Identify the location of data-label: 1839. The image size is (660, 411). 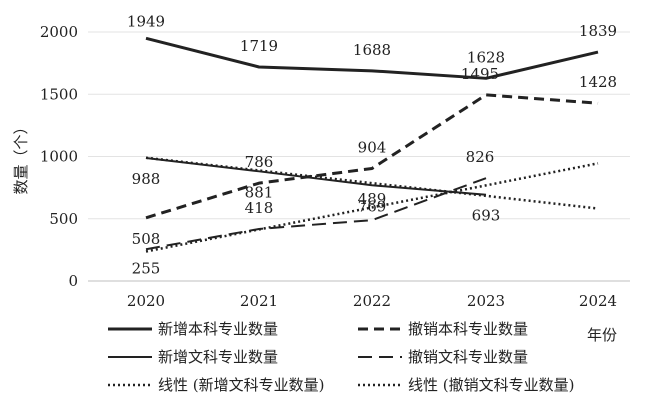
(598, 31).